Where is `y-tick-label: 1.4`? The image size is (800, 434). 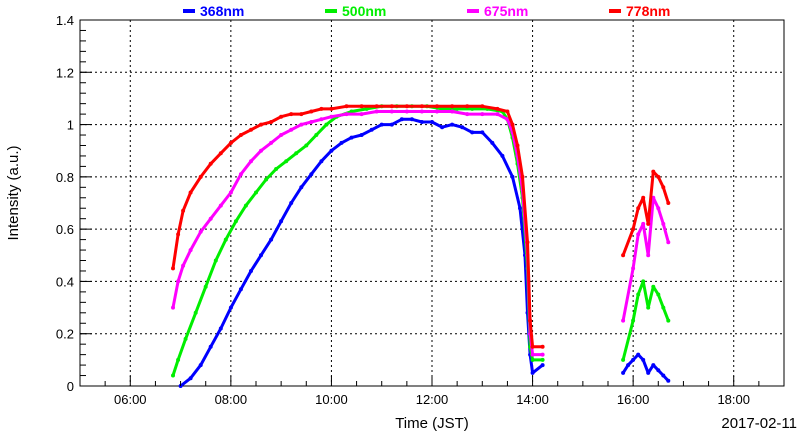
y-tick-label: 1.4 is located at coordinates (65, 20).